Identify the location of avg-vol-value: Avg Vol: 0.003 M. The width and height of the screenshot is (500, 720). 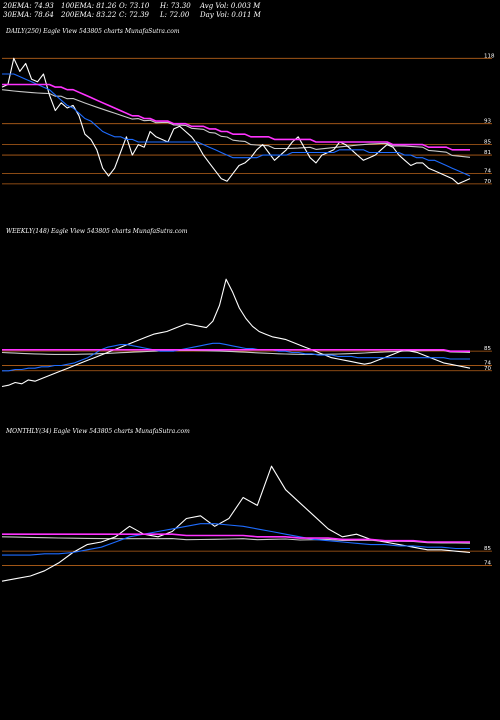
(230, 6).